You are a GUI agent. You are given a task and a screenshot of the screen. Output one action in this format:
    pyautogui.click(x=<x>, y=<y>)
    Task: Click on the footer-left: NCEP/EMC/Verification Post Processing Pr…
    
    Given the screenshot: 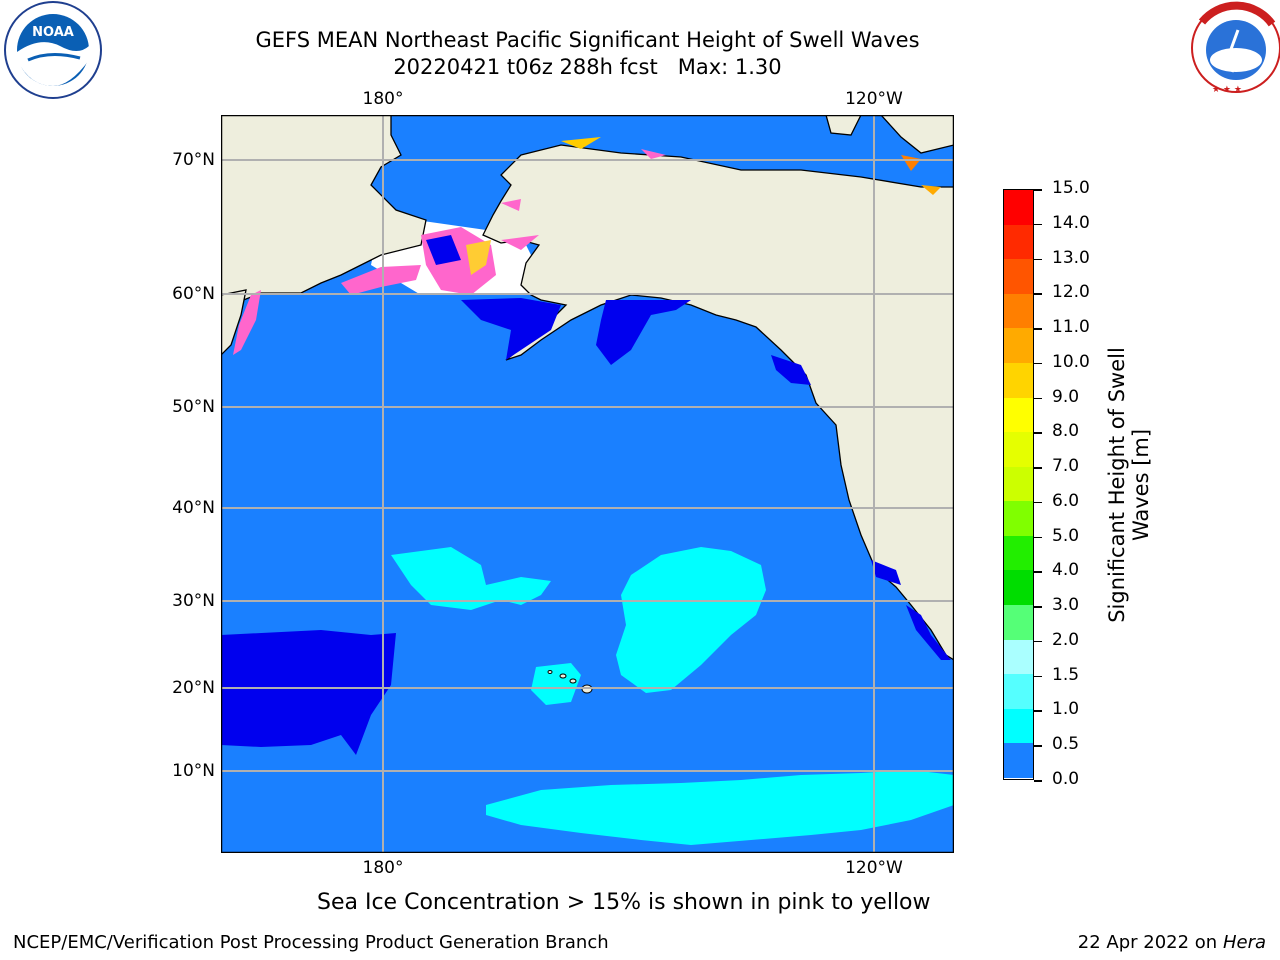 What is the action you would take?
    pyautogui.click(x=311, y=942)
    